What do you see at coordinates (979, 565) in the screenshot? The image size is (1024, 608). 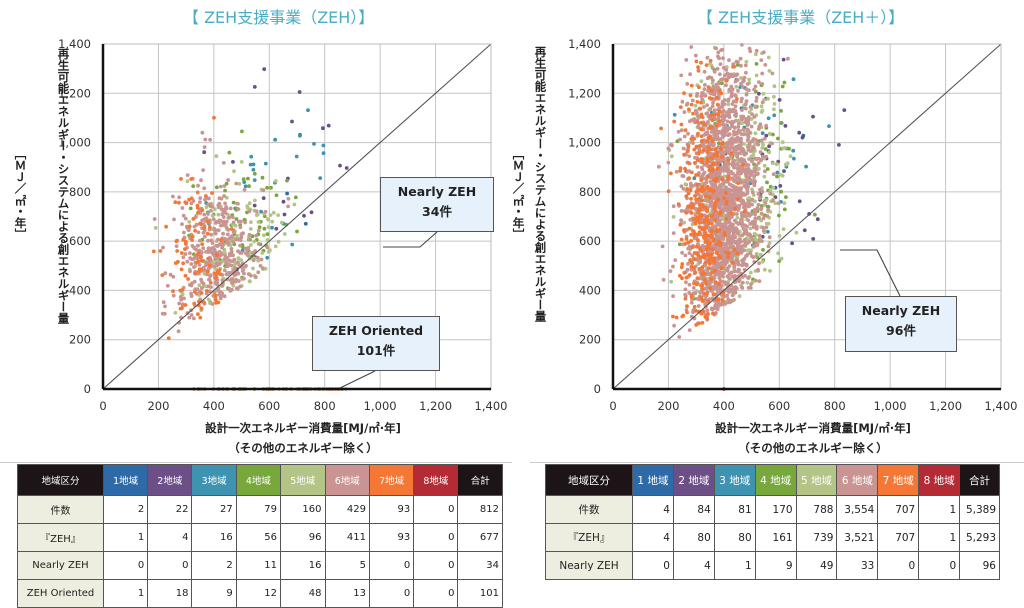 I see `table-cell: 96` at bounding box center [979, 565].